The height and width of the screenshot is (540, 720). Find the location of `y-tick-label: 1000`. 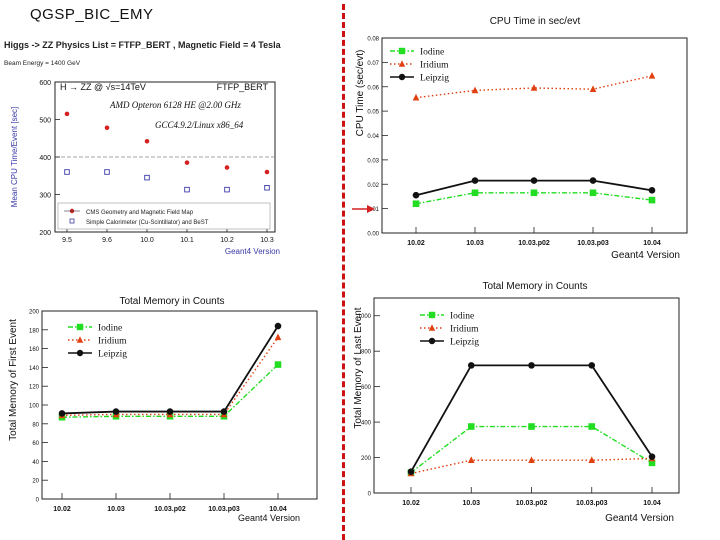

y-tick-label: 1000 is located at coordinates (365, 317).